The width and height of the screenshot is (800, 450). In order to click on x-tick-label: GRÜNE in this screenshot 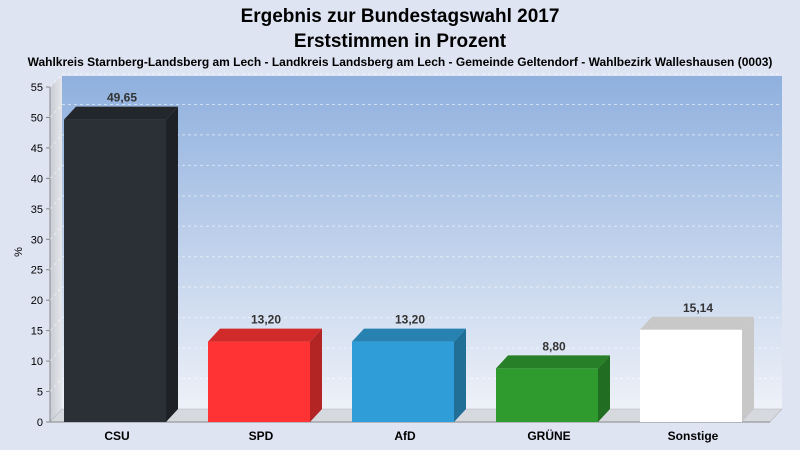, I will do `click(548, 435)`.